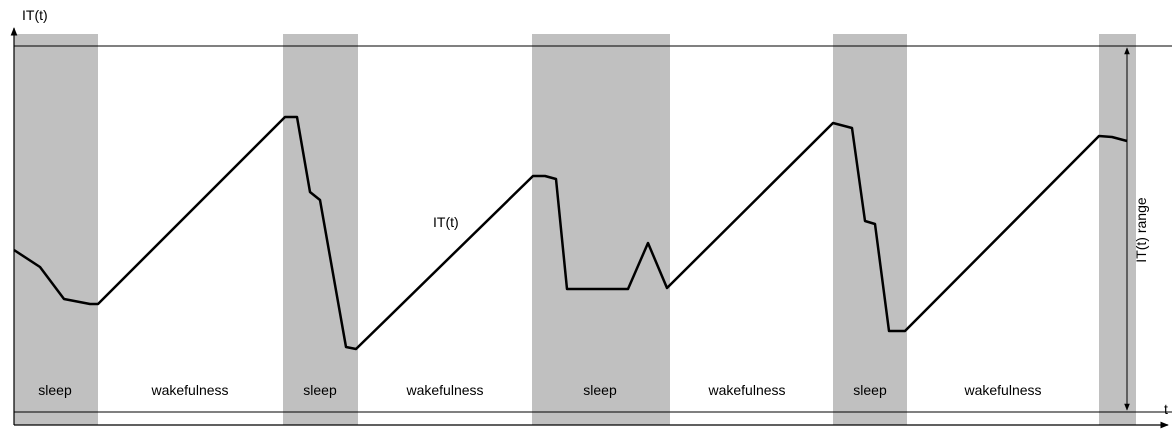 The image size is (1172, 430). What do you see at coordinates (1141, 230) in the screenshot?
I see `range-label: IT(t) range` at bounding box center [1141, 230].